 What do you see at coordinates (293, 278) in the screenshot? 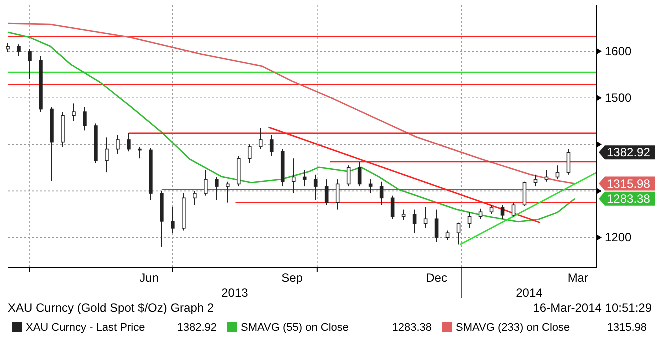
I see `x-tick-label: Sep` at bounding box center [293, 278].